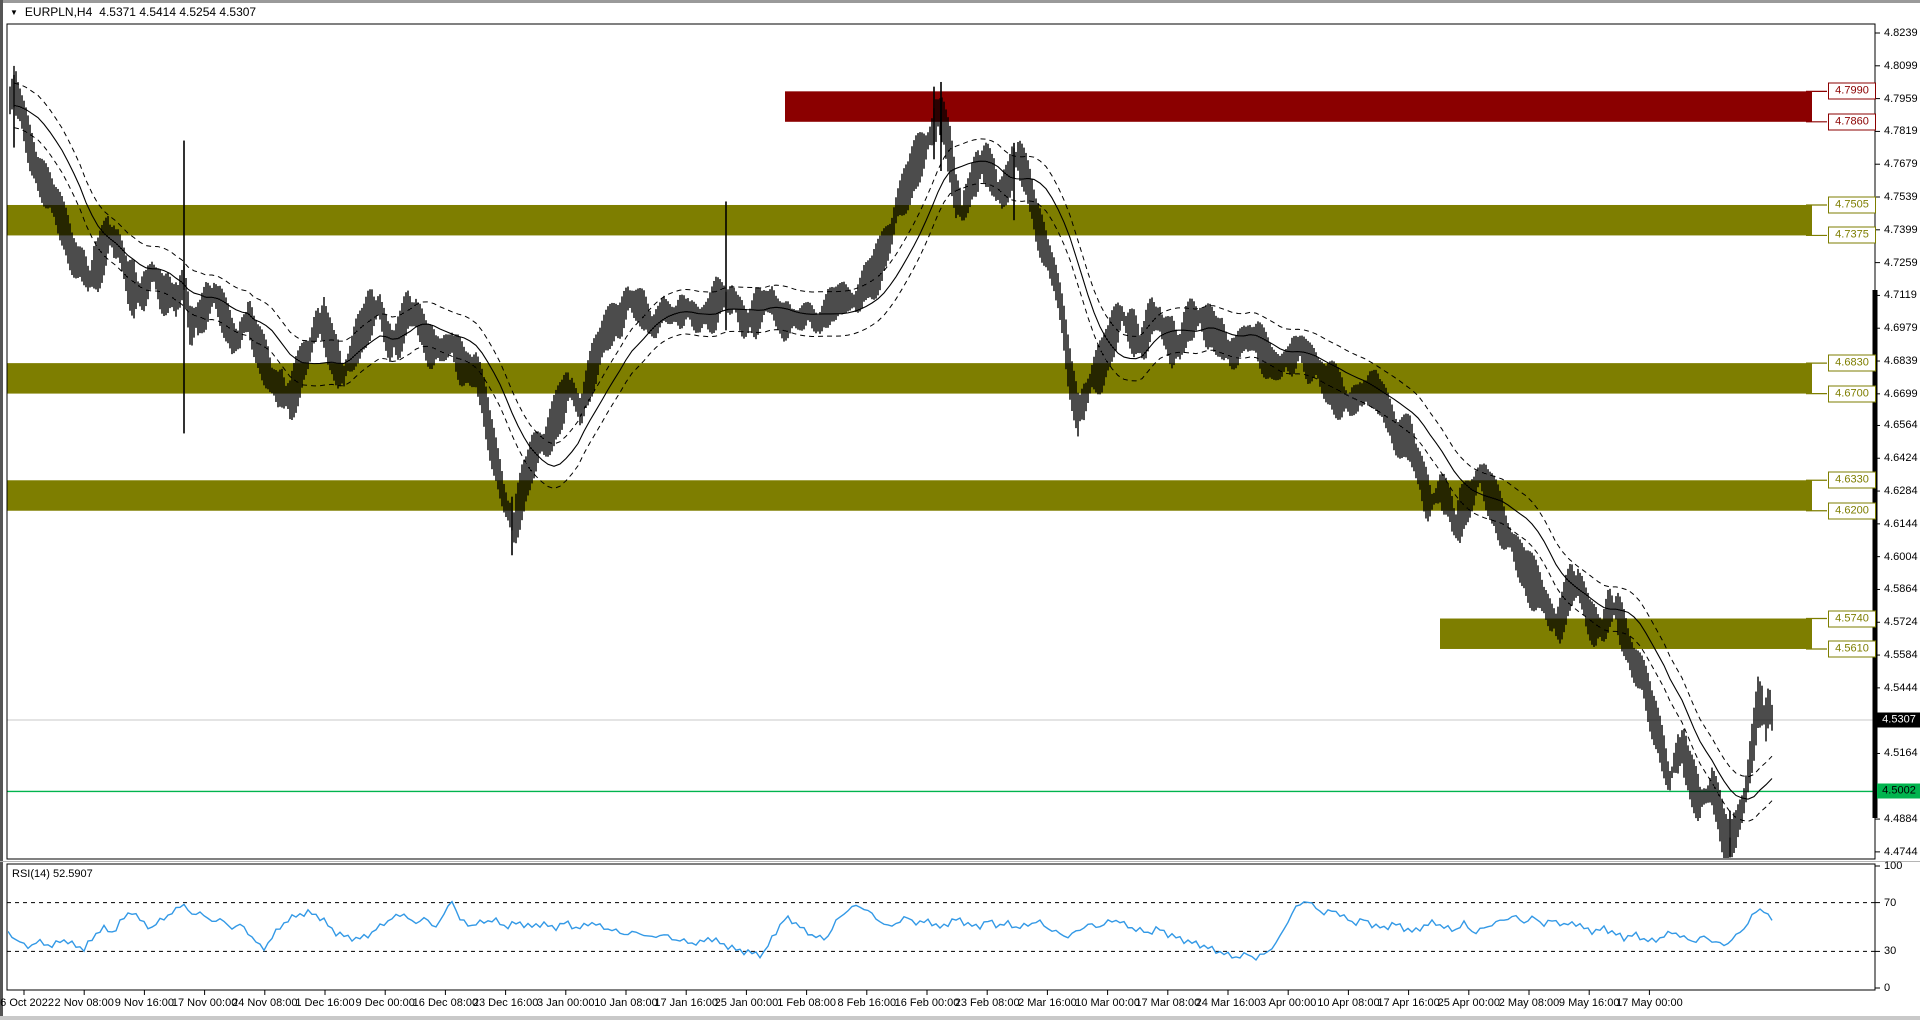 The image size is (1920, 1020). I want to click on symbol-info-bar: ▼ EURPLN,H4 4.5371 4.5414 4.5254 4.5307, so click(133, 12).